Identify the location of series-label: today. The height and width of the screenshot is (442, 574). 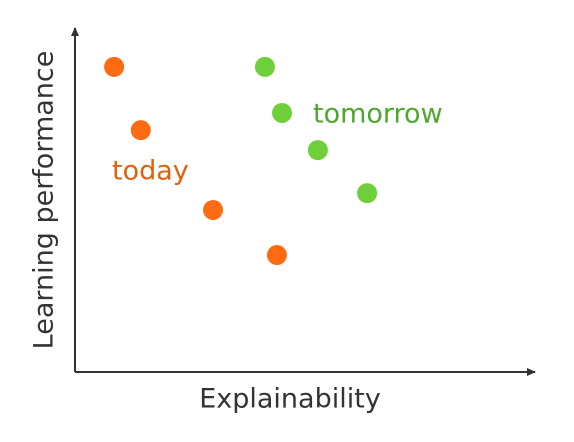
(150, 171).